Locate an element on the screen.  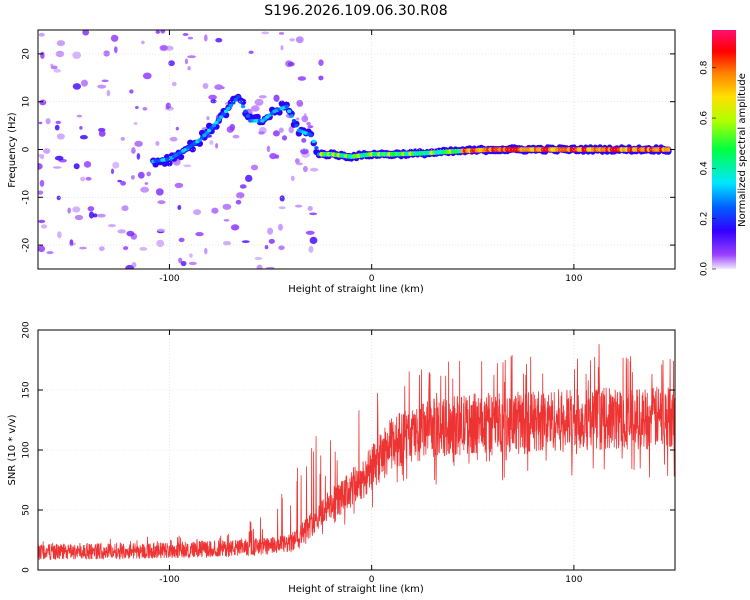
snr-x-tick-label: -100 is located at coordinates (169, 580).